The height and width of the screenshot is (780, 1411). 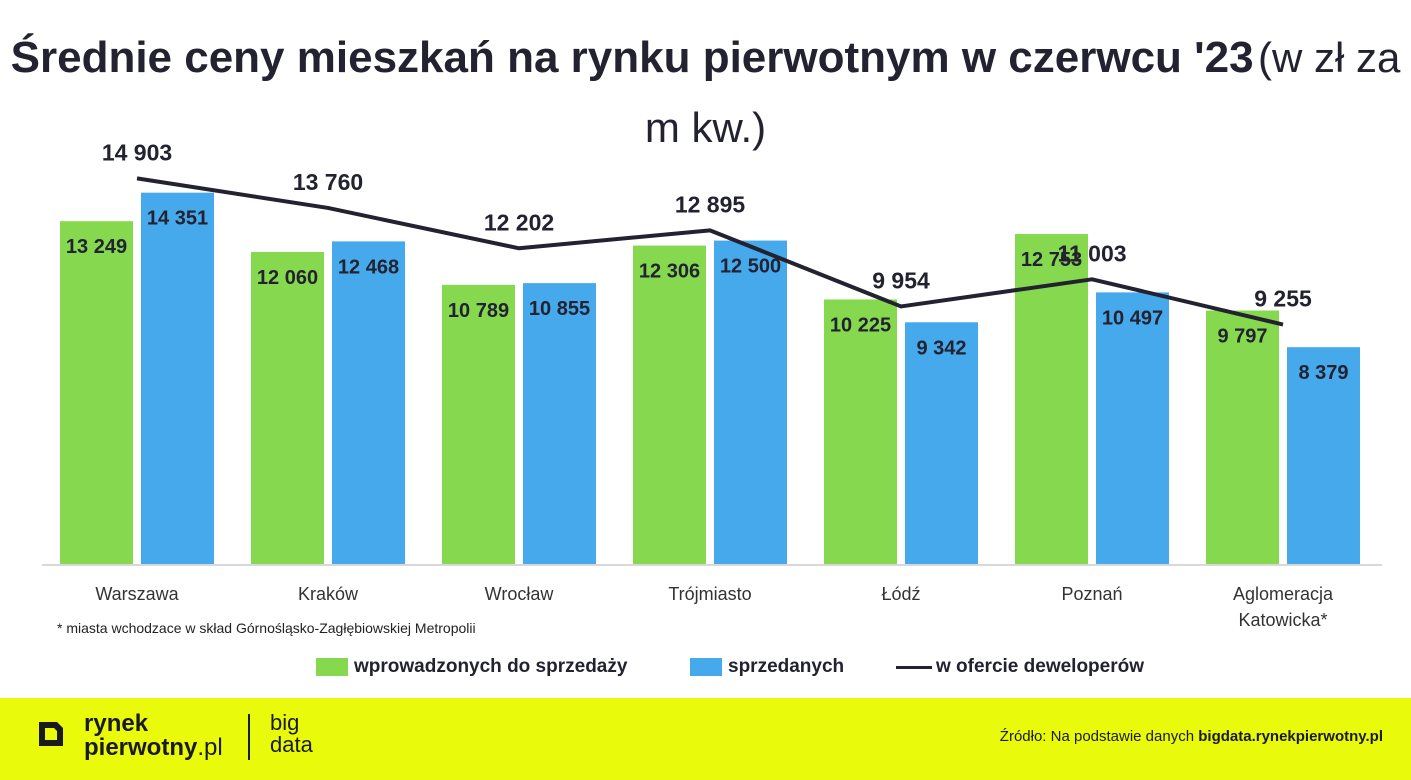 I want to click on data-label-sold: 14 351, so click(x=177, y=219).